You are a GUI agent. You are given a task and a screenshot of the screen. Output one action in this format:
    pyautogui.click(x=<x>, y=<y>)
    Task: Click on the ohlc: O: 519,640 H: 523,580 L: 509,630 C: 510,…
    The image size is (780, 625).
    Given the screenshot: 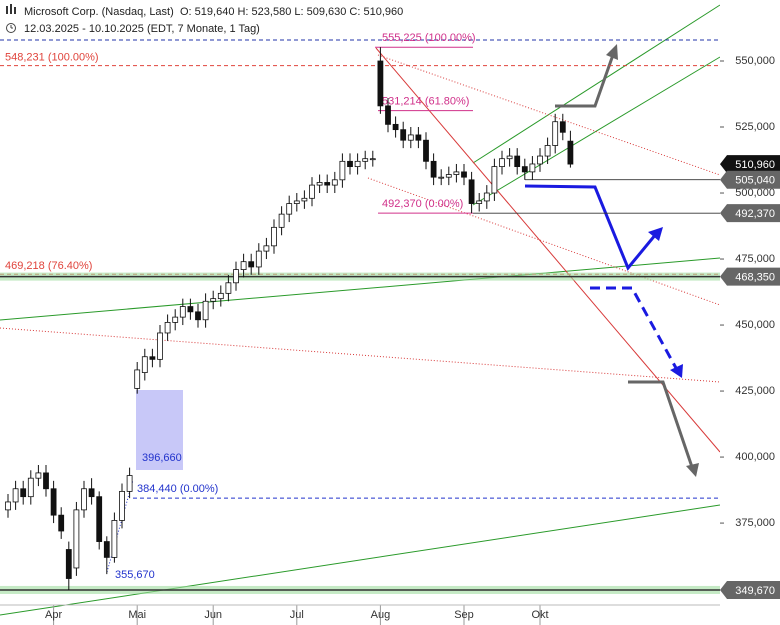 What is the action you would take?
    pyautogui.click(x=291, y=12)
    